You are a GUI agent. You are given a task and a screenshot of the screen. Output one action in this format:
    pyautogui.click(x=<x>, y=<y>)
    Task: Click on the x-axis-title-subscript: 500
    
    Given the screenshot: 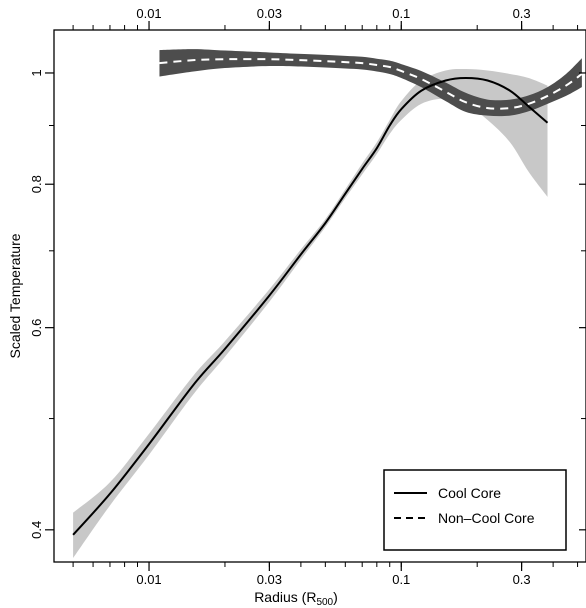 What is the action you would take?
    pyautogui.click(x=324, y=602)
    